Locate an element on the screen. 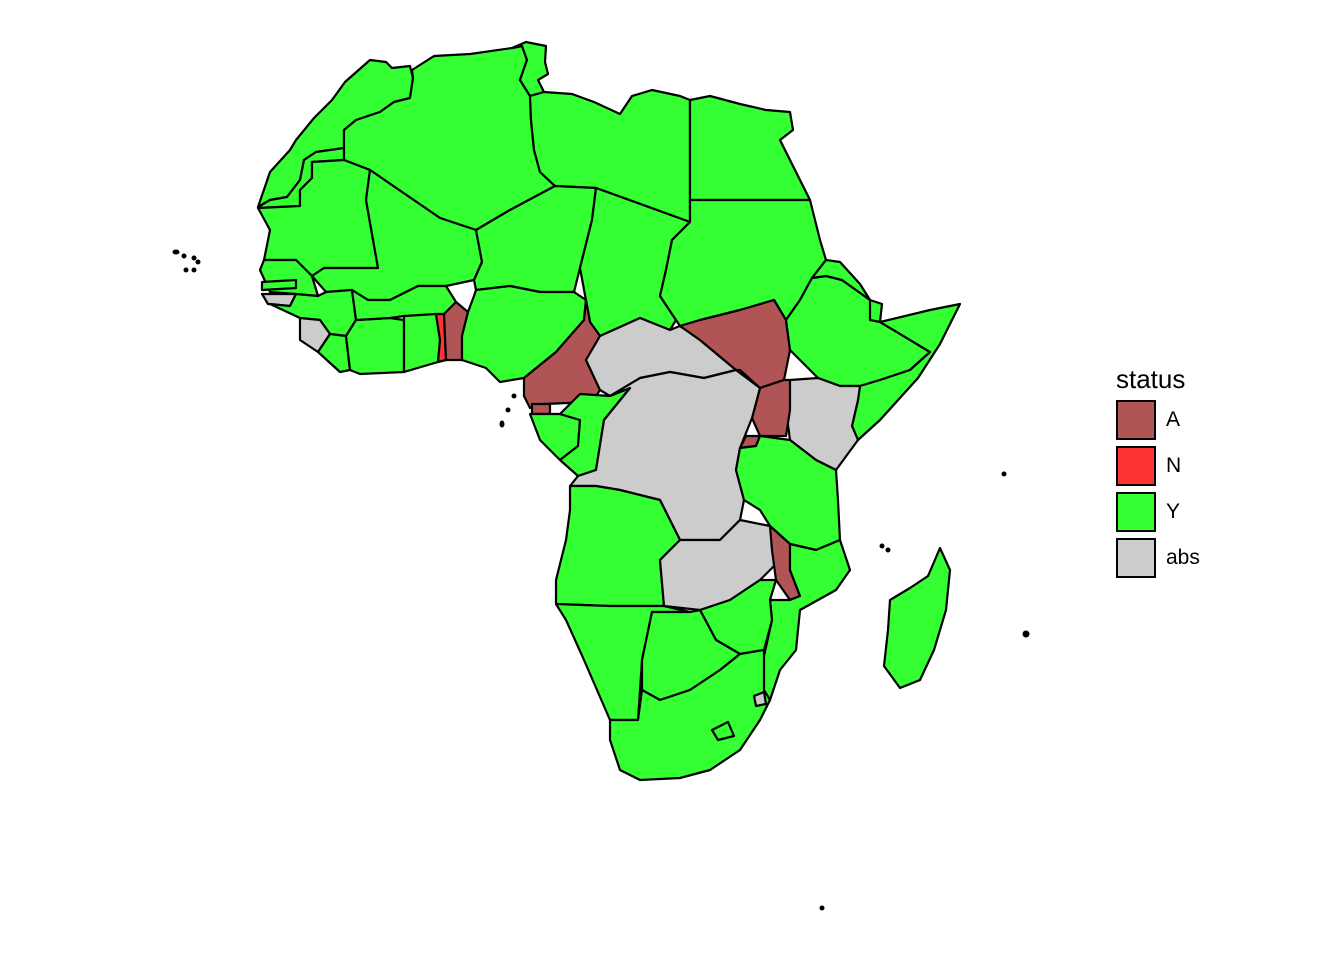  country-eritrea is located at coordinates (841, 280).